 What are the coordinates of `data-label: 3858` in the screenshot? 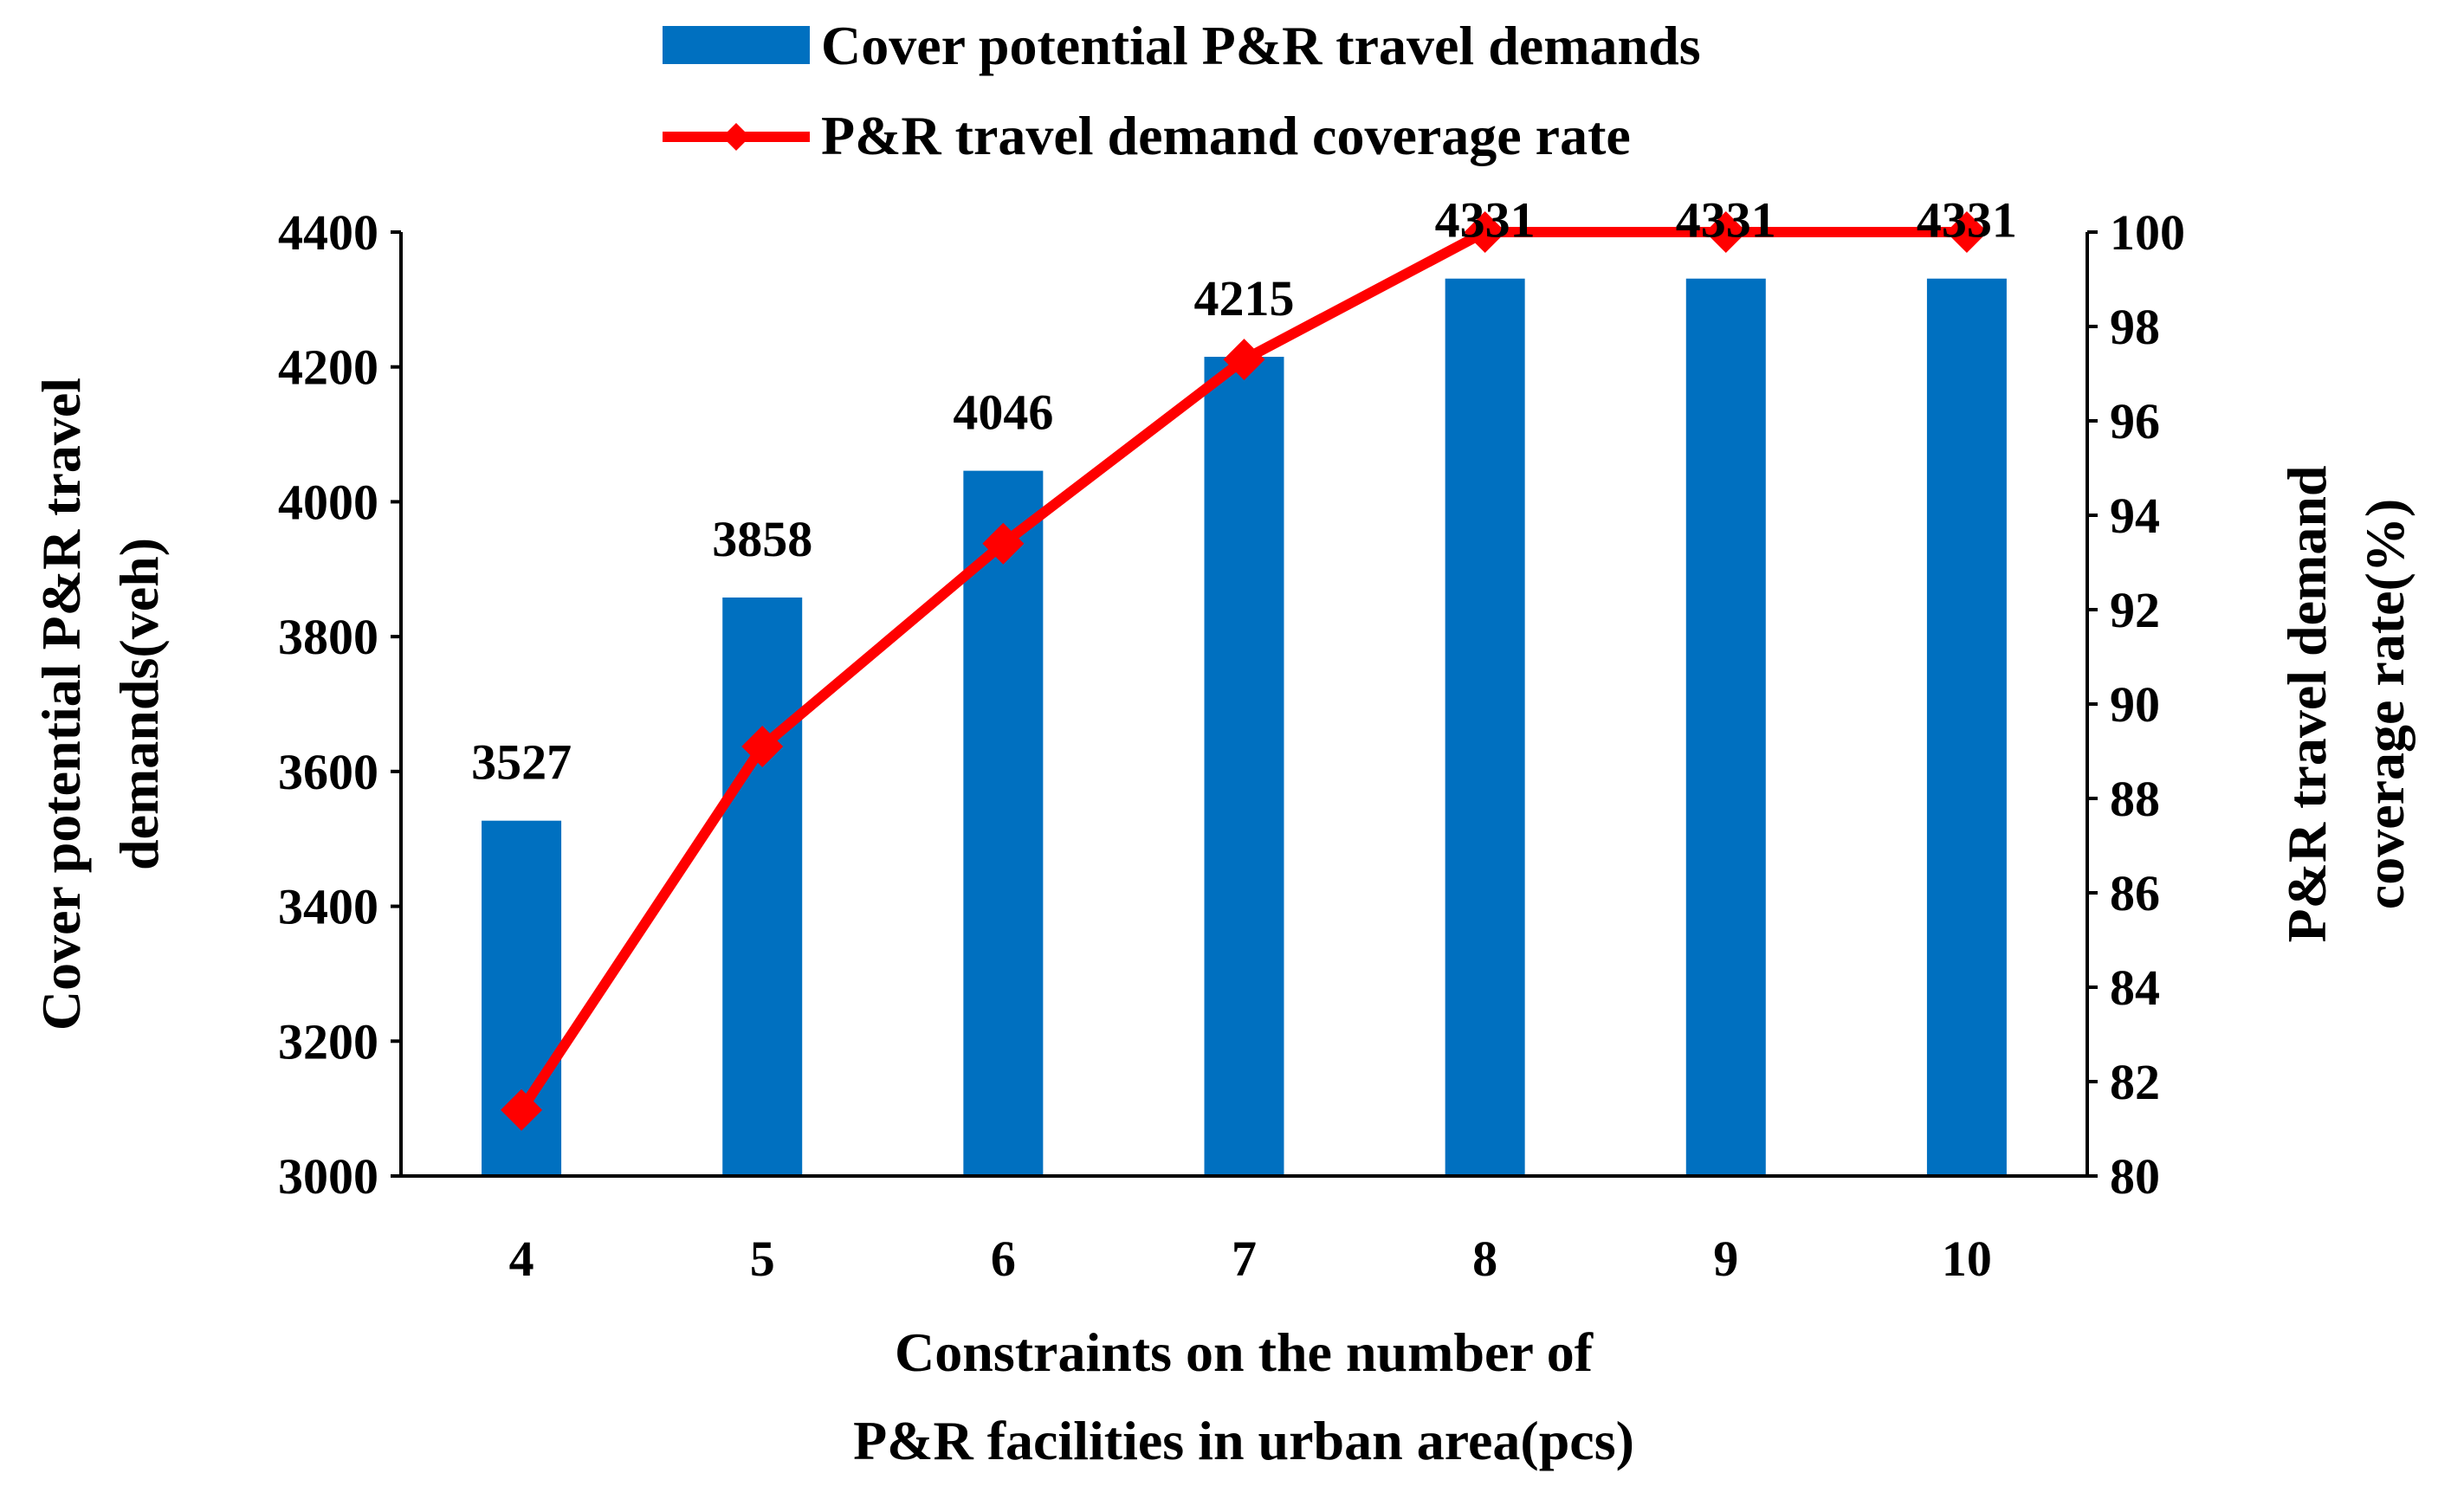 It's located at (762, 539).